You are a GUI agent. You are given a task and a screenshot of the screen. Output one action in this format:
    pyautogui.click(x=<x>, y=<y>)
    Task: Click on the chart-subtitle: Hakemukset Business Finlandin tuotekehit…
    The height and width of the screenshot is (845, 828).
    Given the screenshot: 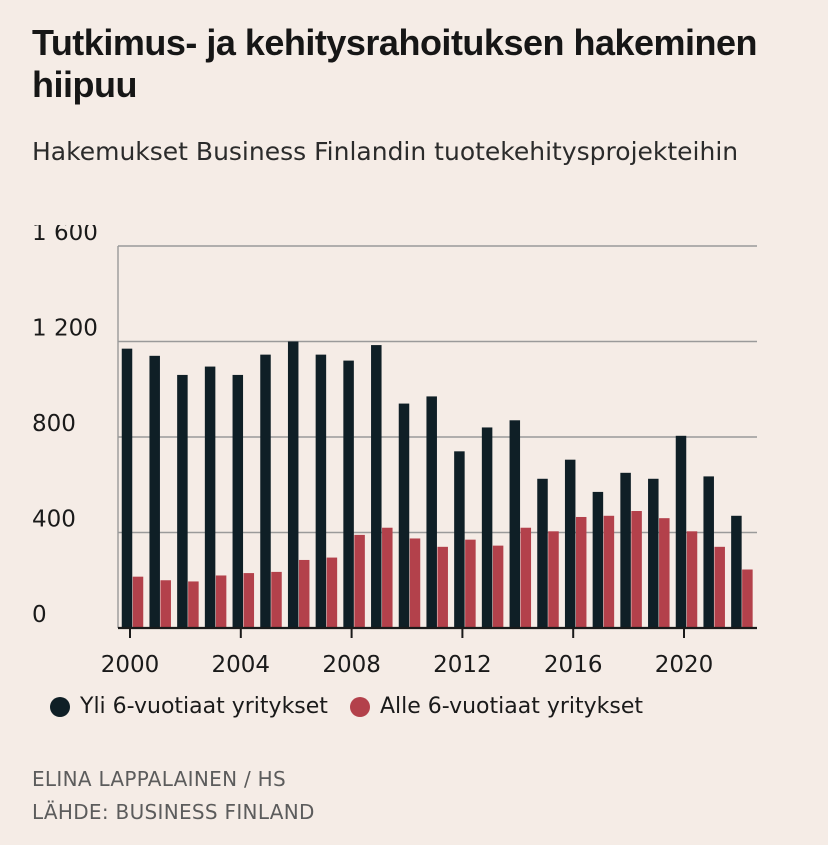 What is the action you would take?
    pyautogui.click(x=385, y=151)
    